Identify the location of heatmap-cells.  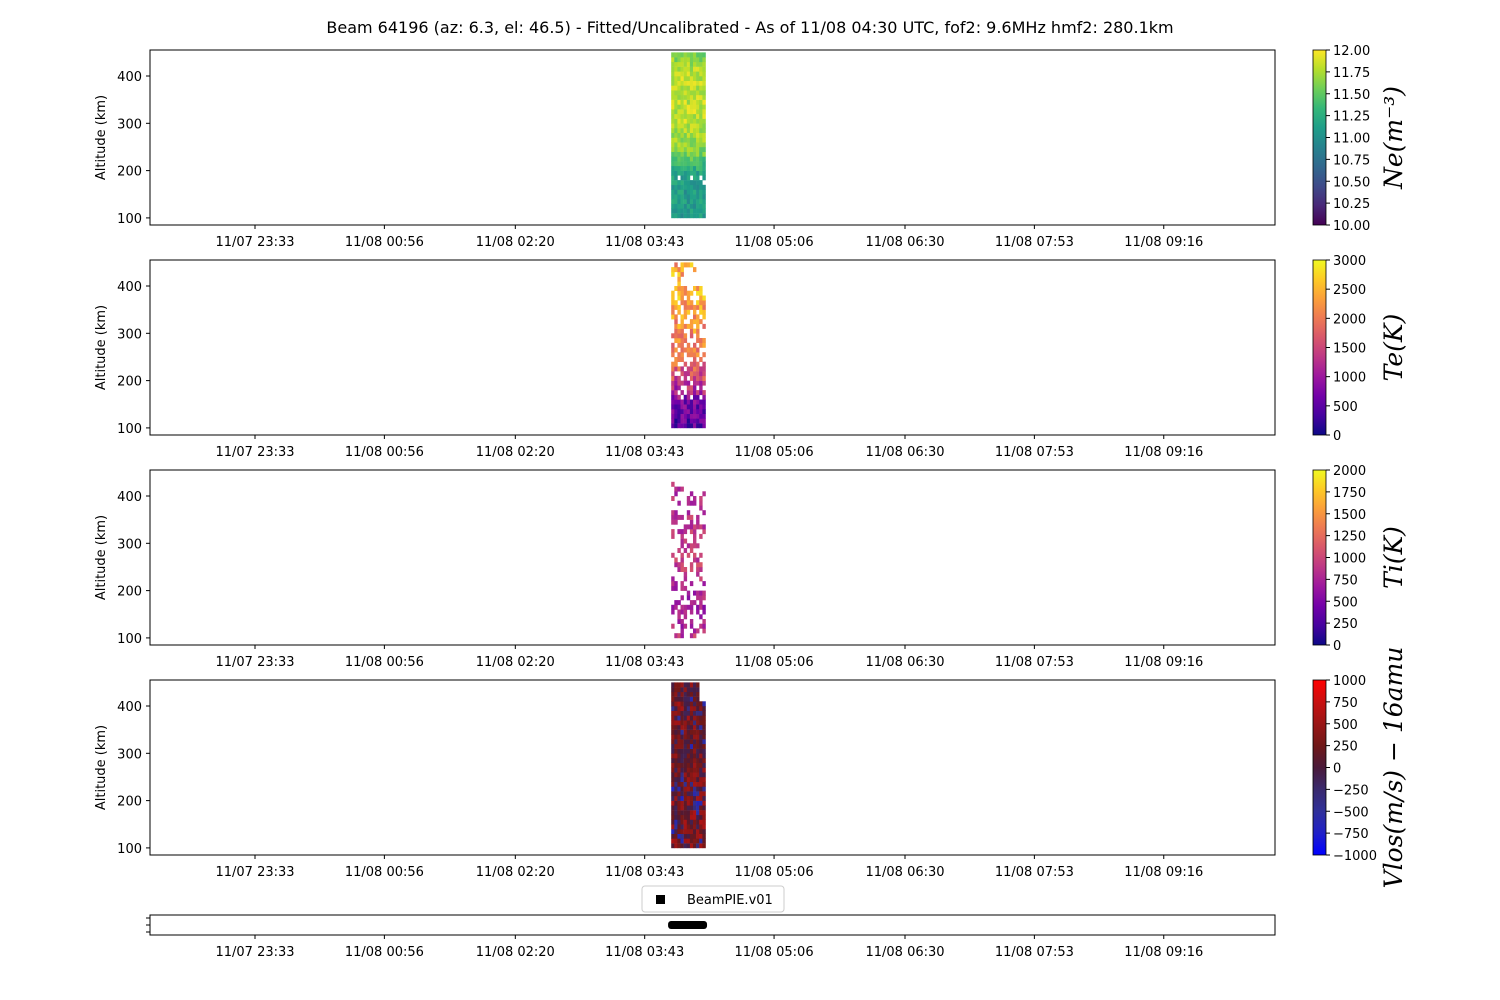
(688, 345).